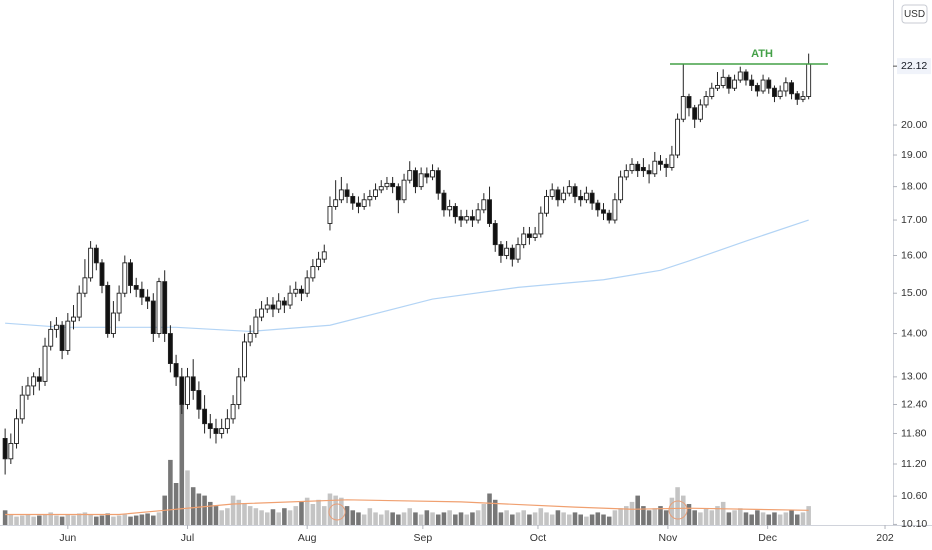  What do you see at coordinates (914, 220) in the screenshot?
I see `y-tick-label: 17.00` at bounding box center [914, 220].